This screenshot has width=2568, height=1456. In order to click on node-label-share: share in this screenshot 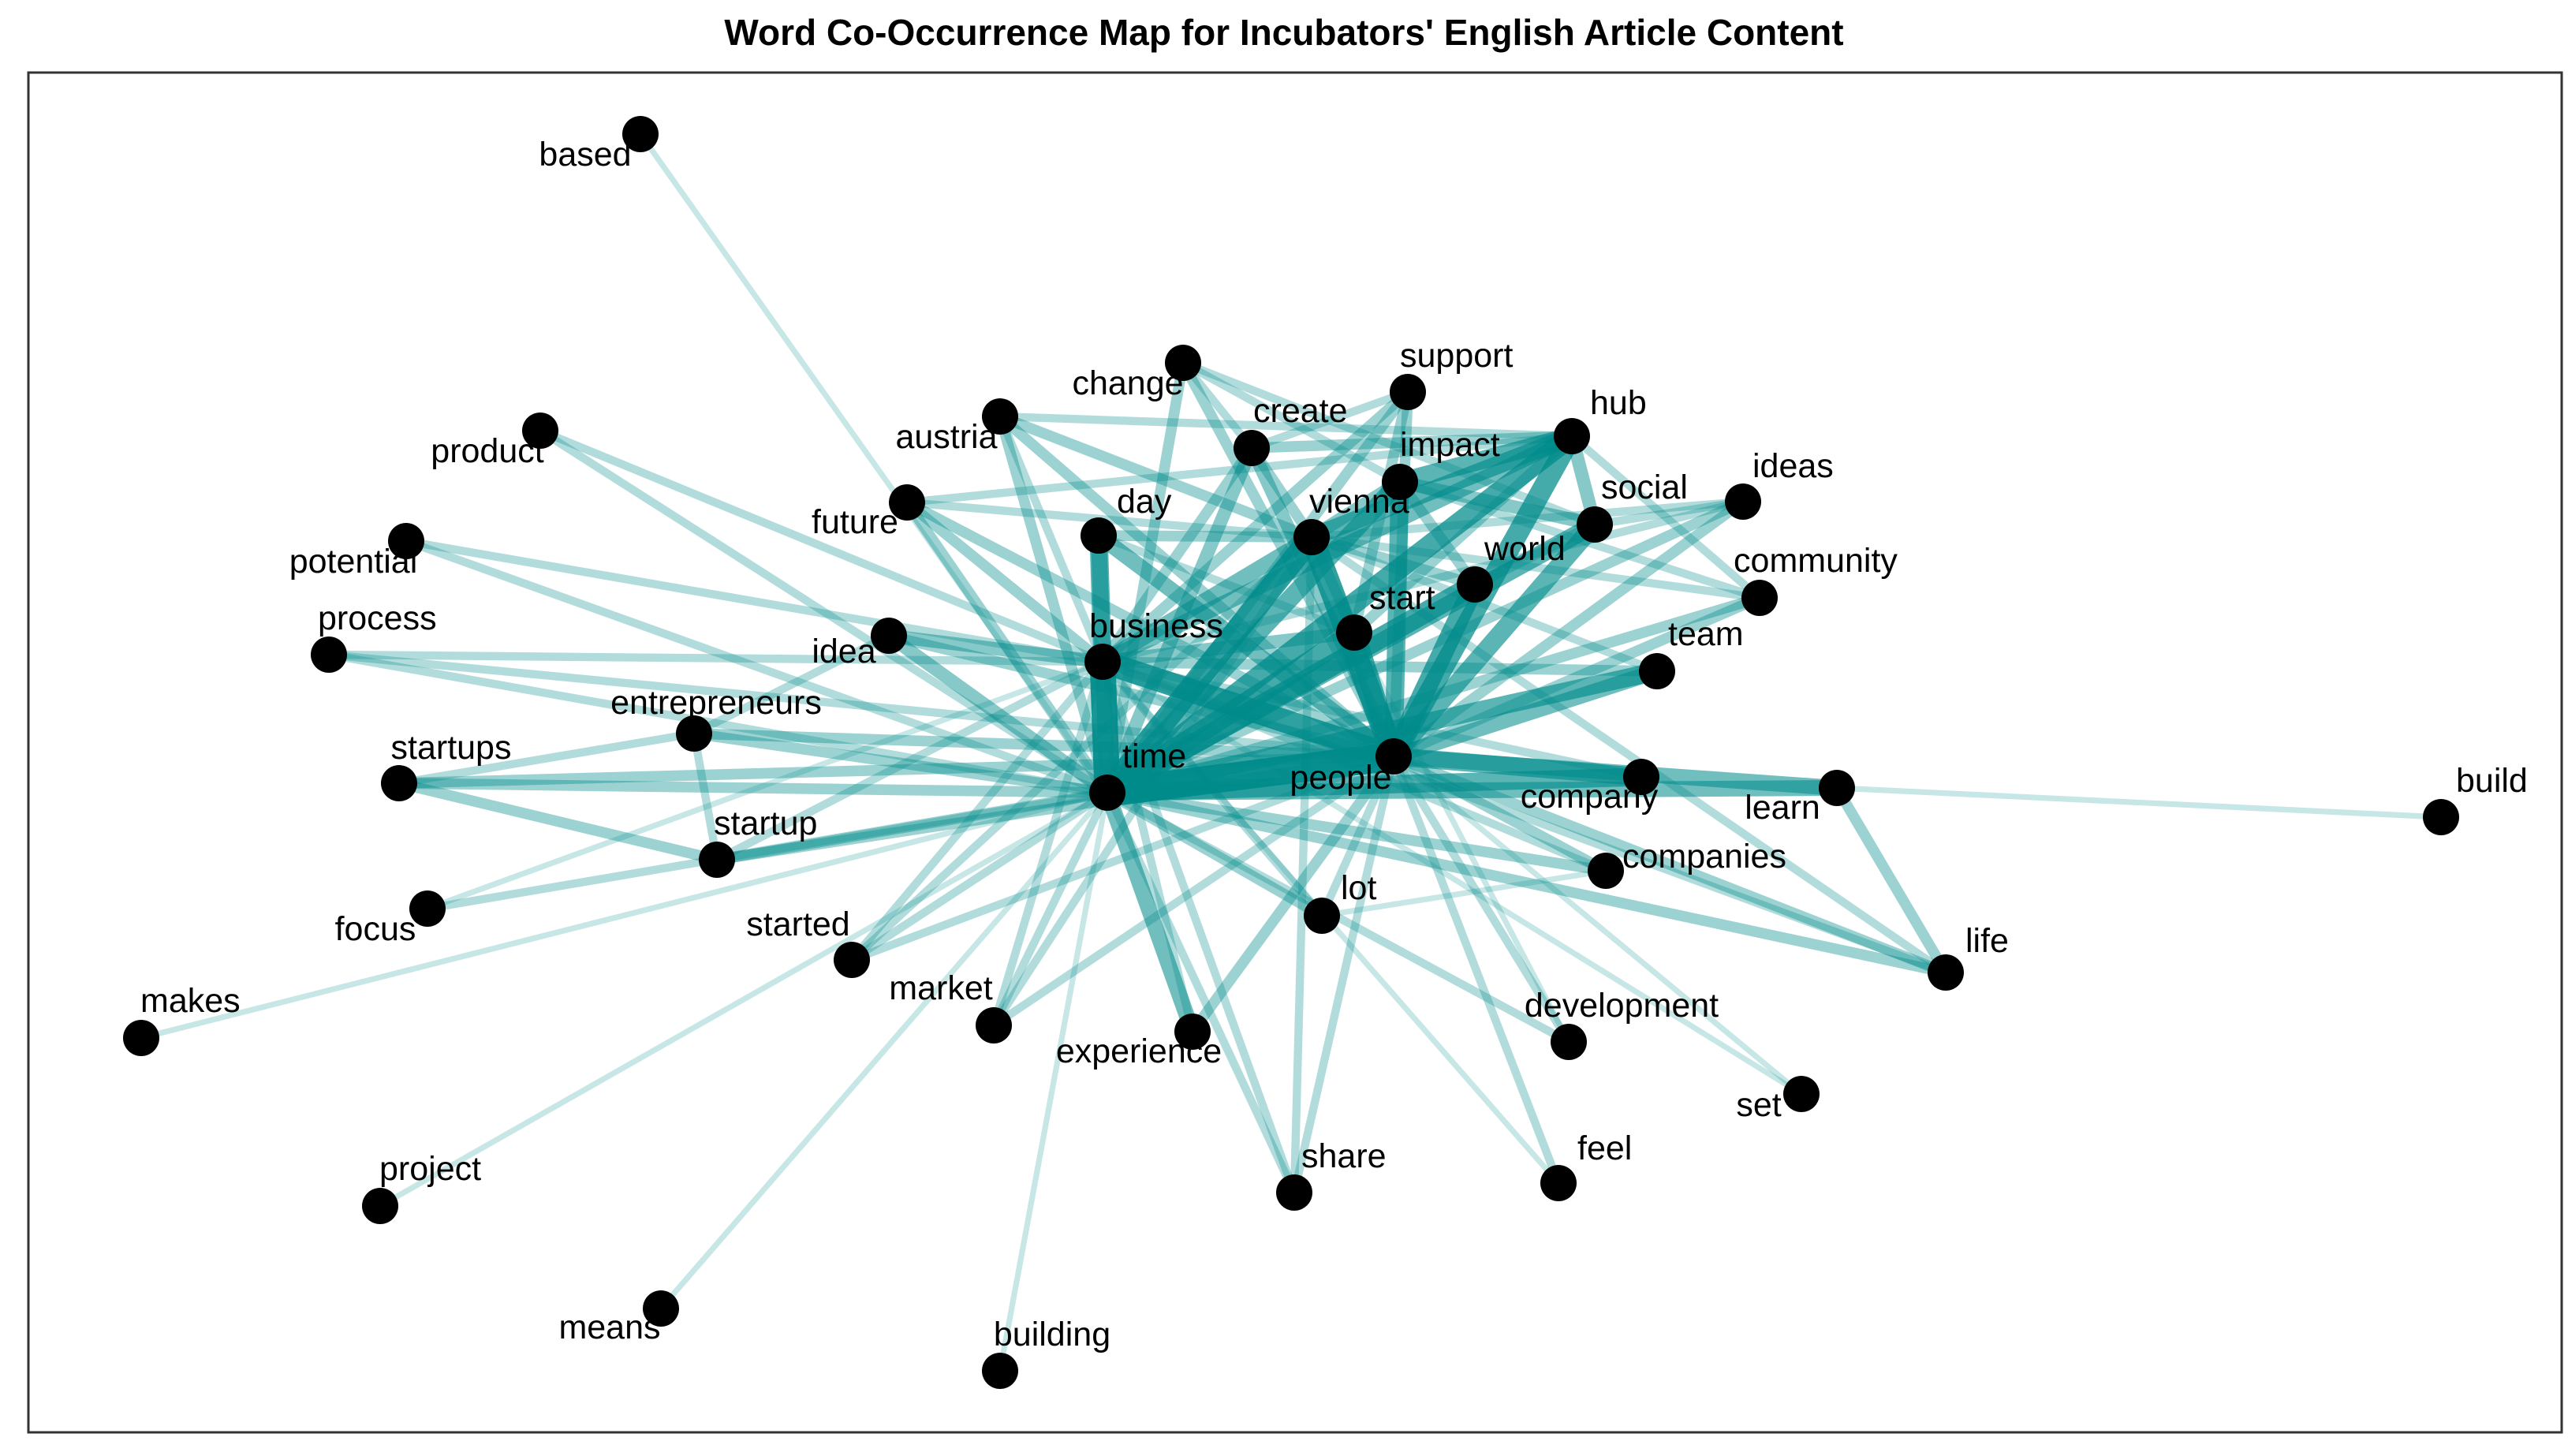, I will do `click(1344, 1156)`.